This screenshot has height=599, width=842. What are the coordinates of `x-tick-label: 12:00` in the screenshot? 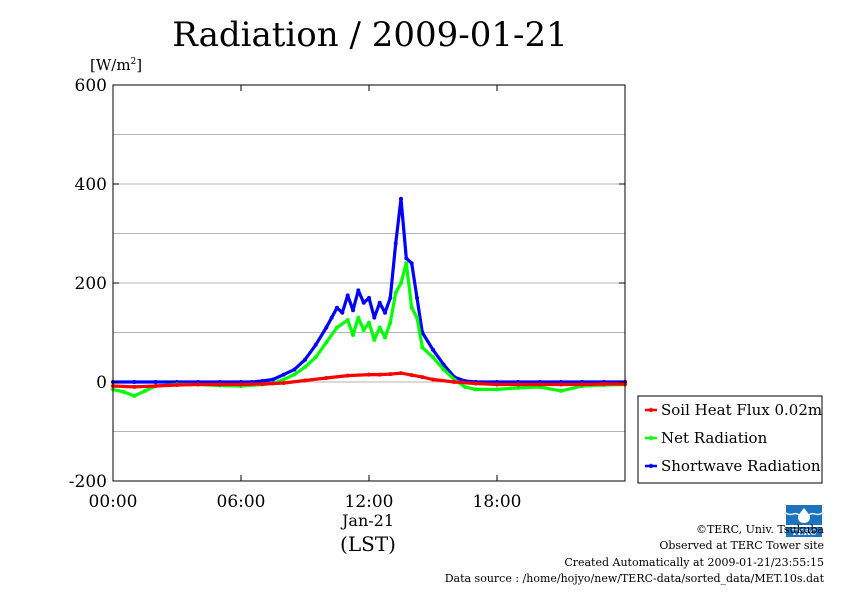 It's located at (369, 502).